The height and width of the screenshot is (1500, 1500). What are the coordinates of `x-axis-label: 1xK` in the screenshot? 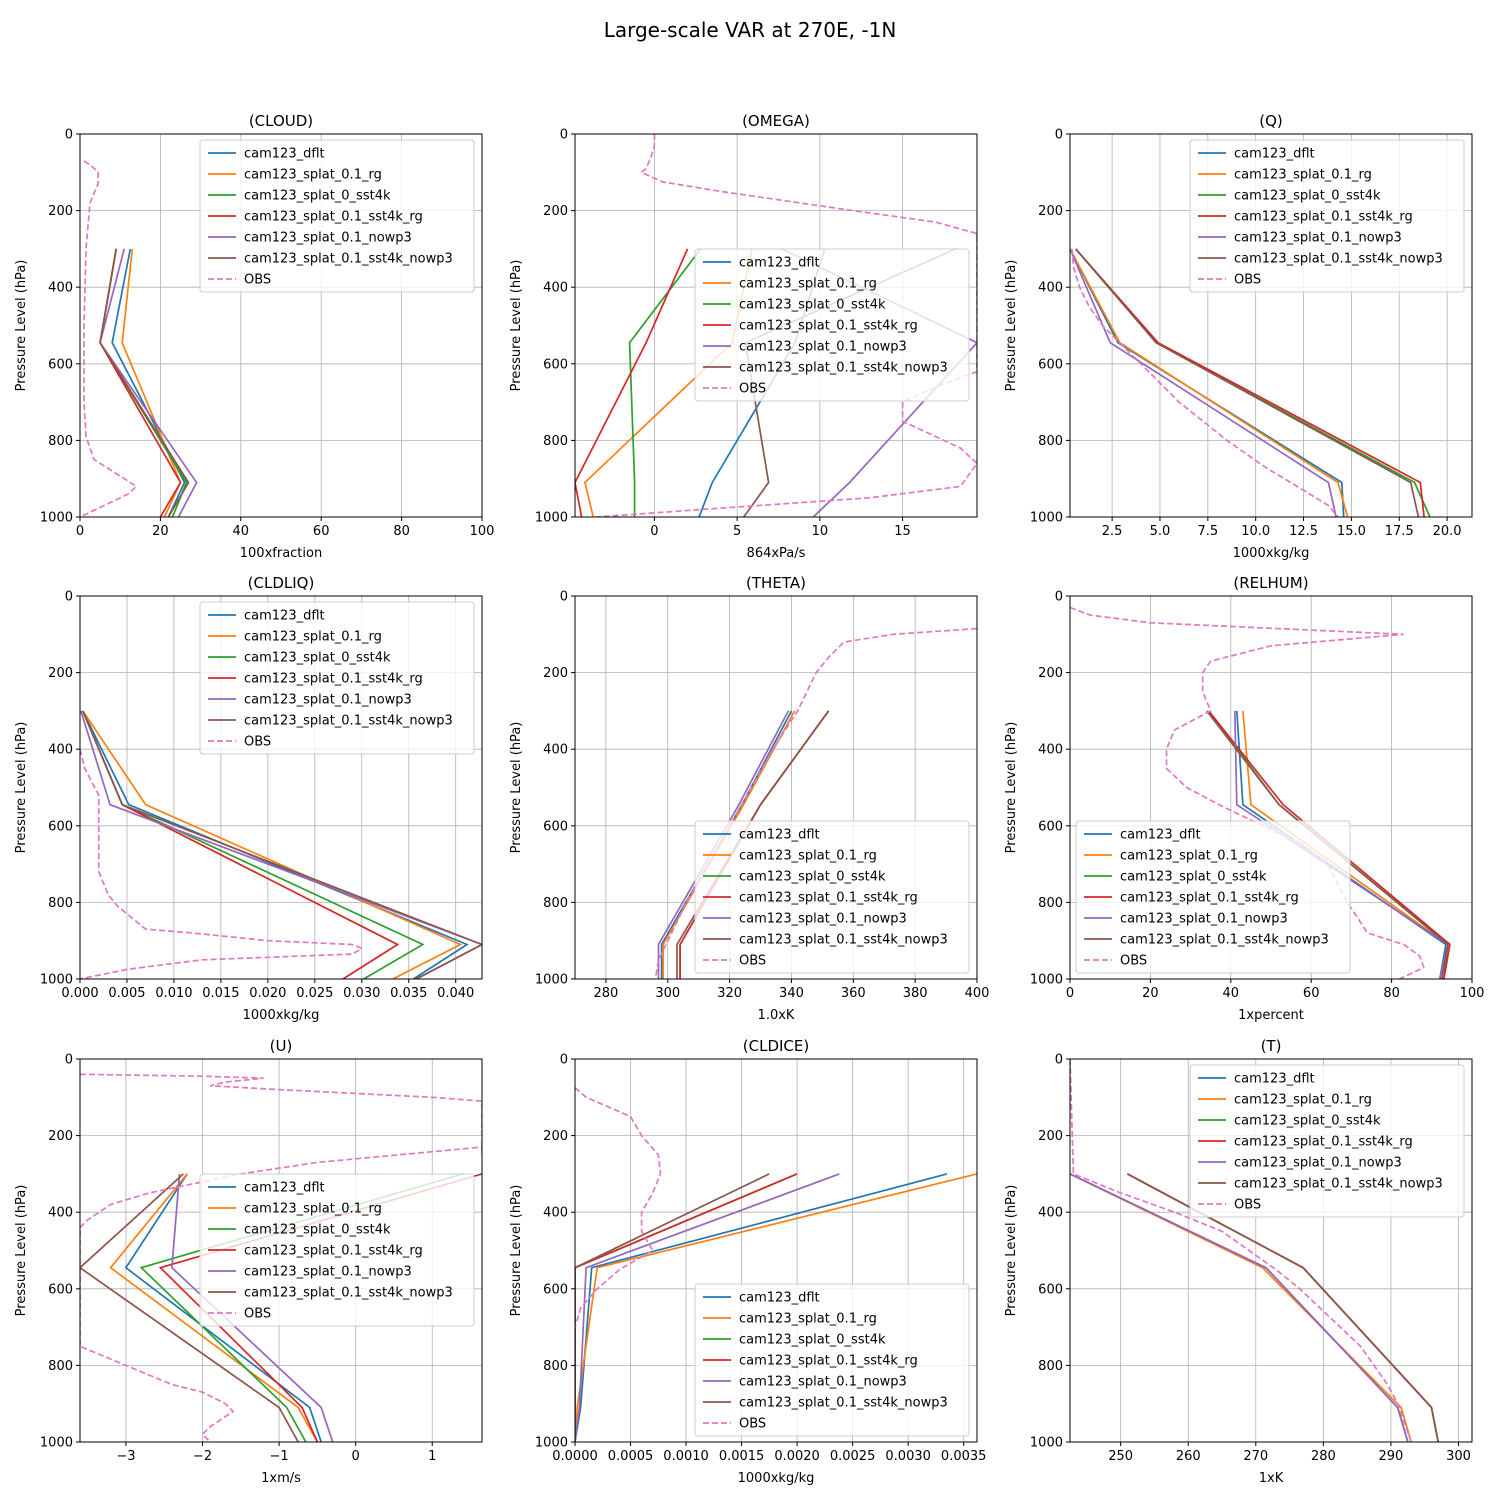 It's located at (1271, 1478).